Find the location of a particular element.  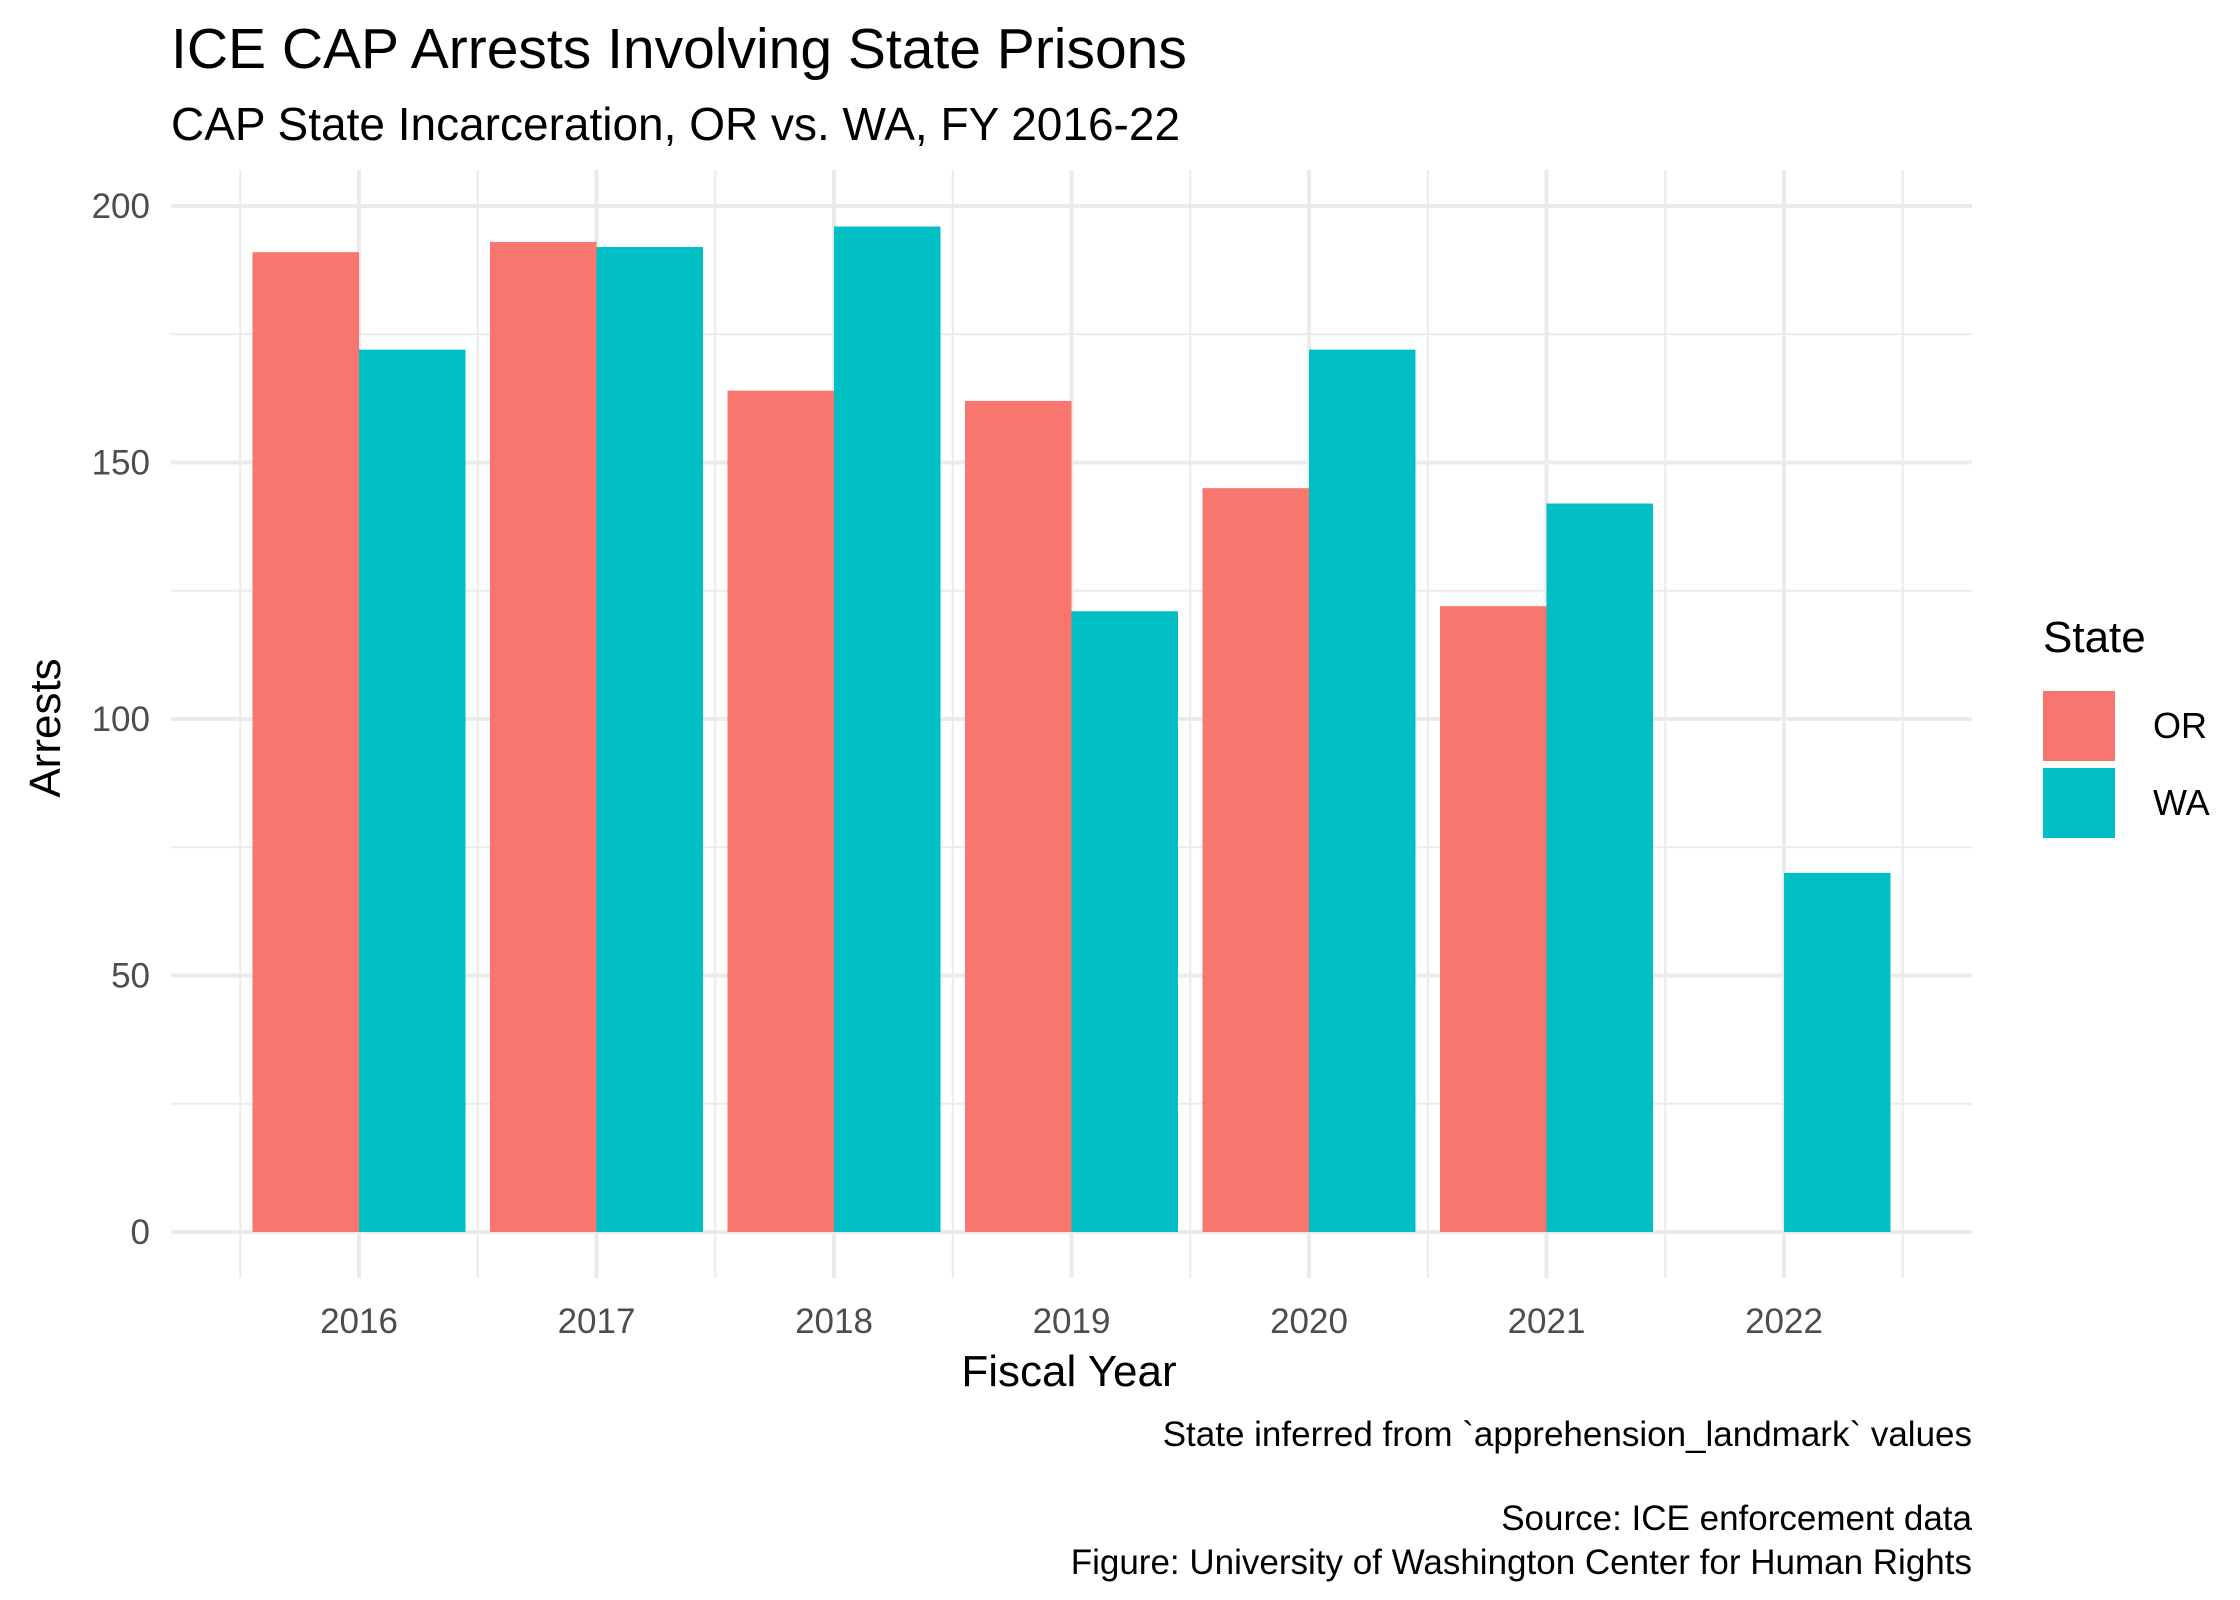

bar-wa-2019 is located at coordinates (1124, 921).